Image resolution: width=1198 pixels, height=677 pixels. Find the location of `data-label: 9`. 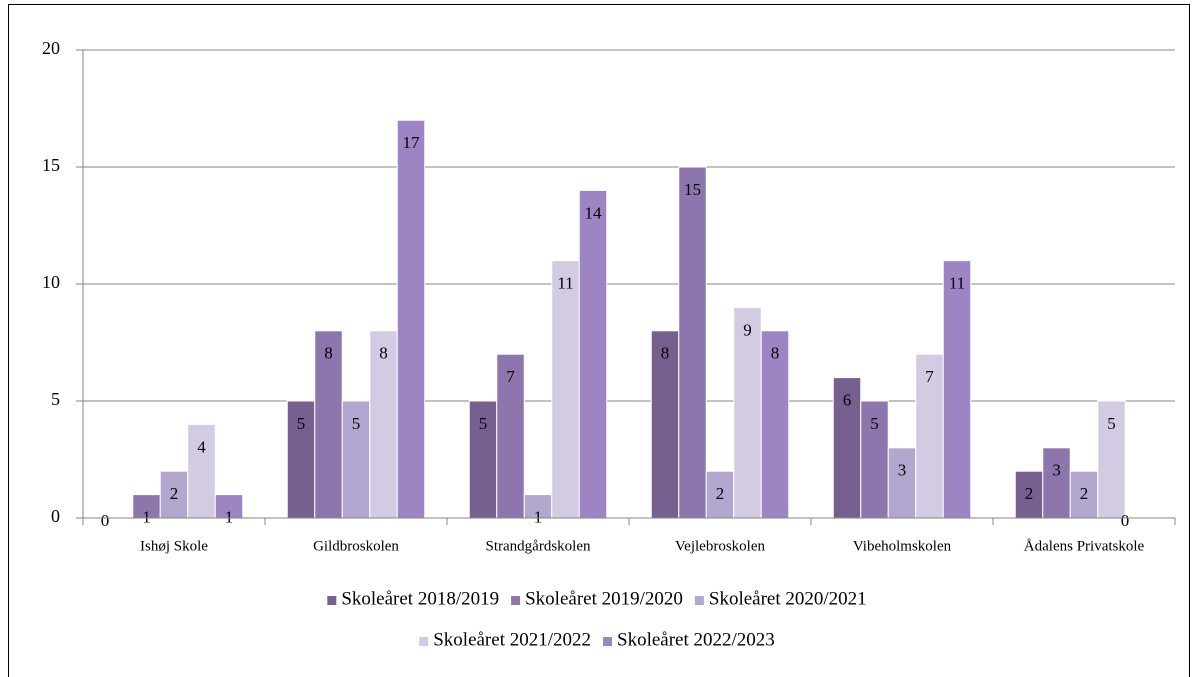

data-label: 9 is located at coordinates (747, 329).